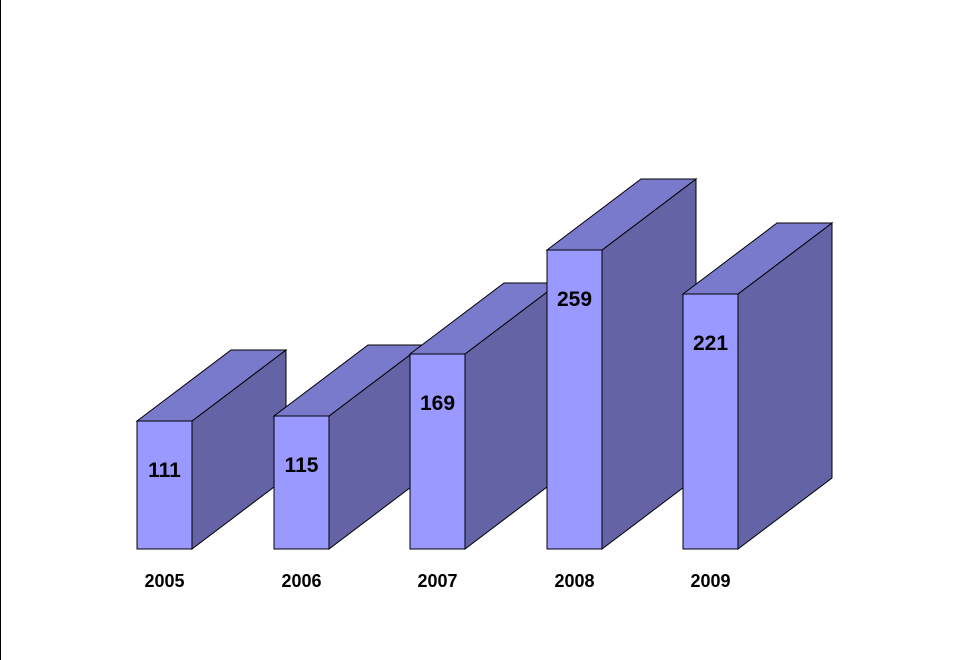 The width and height of the screenshot is (967, 660). Describe the element at coordinates (574, 299) in the screenshot. I see `value-label-2008: 259` at that location.